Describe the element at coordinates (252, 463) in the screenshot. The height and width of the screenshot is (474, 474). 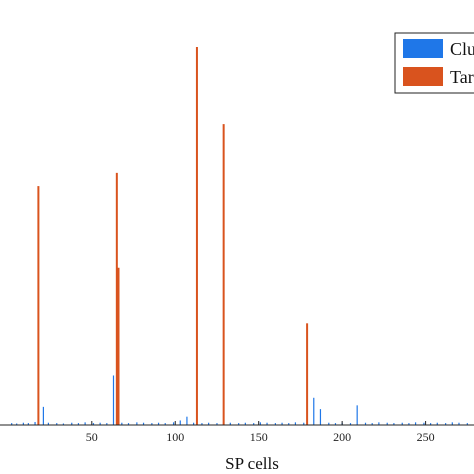
I see `x-axis-label: SP cells` at that location.